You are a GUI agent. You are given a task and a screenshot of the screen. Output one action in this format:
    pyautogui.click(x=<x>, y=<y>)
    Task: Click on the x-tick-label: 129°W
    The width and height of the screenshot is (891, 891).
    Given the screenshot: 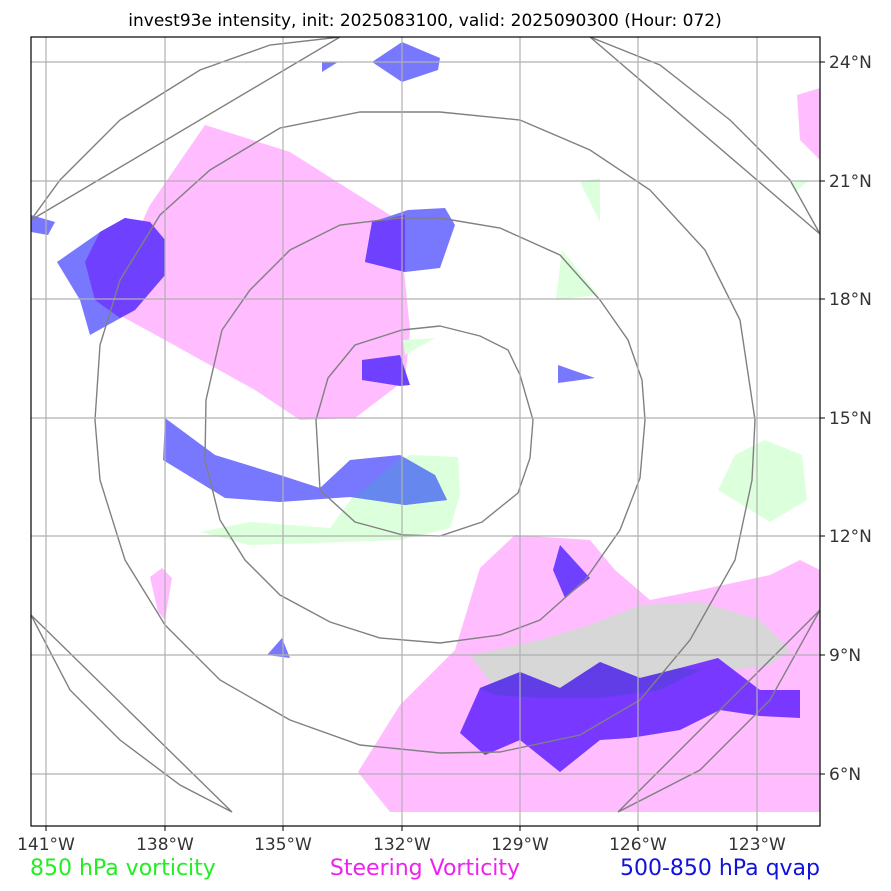 What is the action you would take?
    pyautogui.click(x=520, y=845)
    